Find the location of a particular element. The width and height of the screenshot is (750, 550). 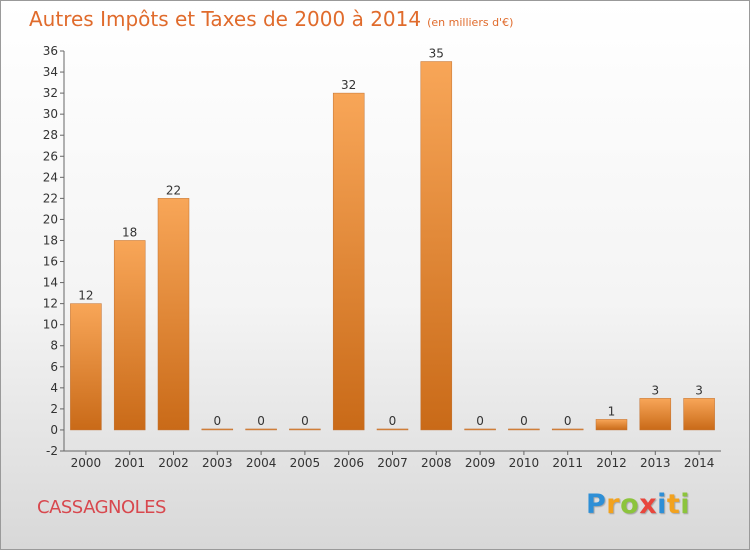

y-tick-label: 18 is located at coordinates (50, 240).